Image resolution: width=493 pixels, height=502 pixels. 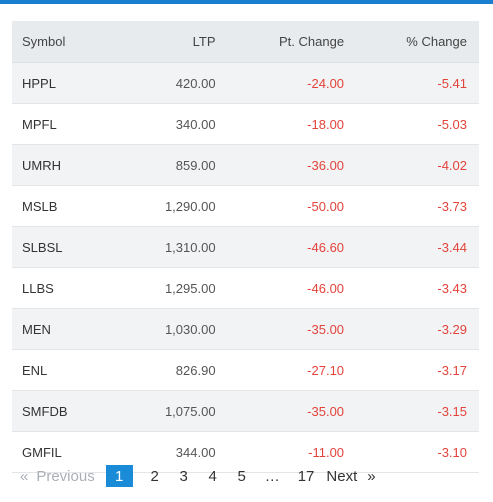 What do you see at coordinates (24, 476) in the screenshot?
I see `previous-arrow-icon: «` at bounding box center [24, 476].